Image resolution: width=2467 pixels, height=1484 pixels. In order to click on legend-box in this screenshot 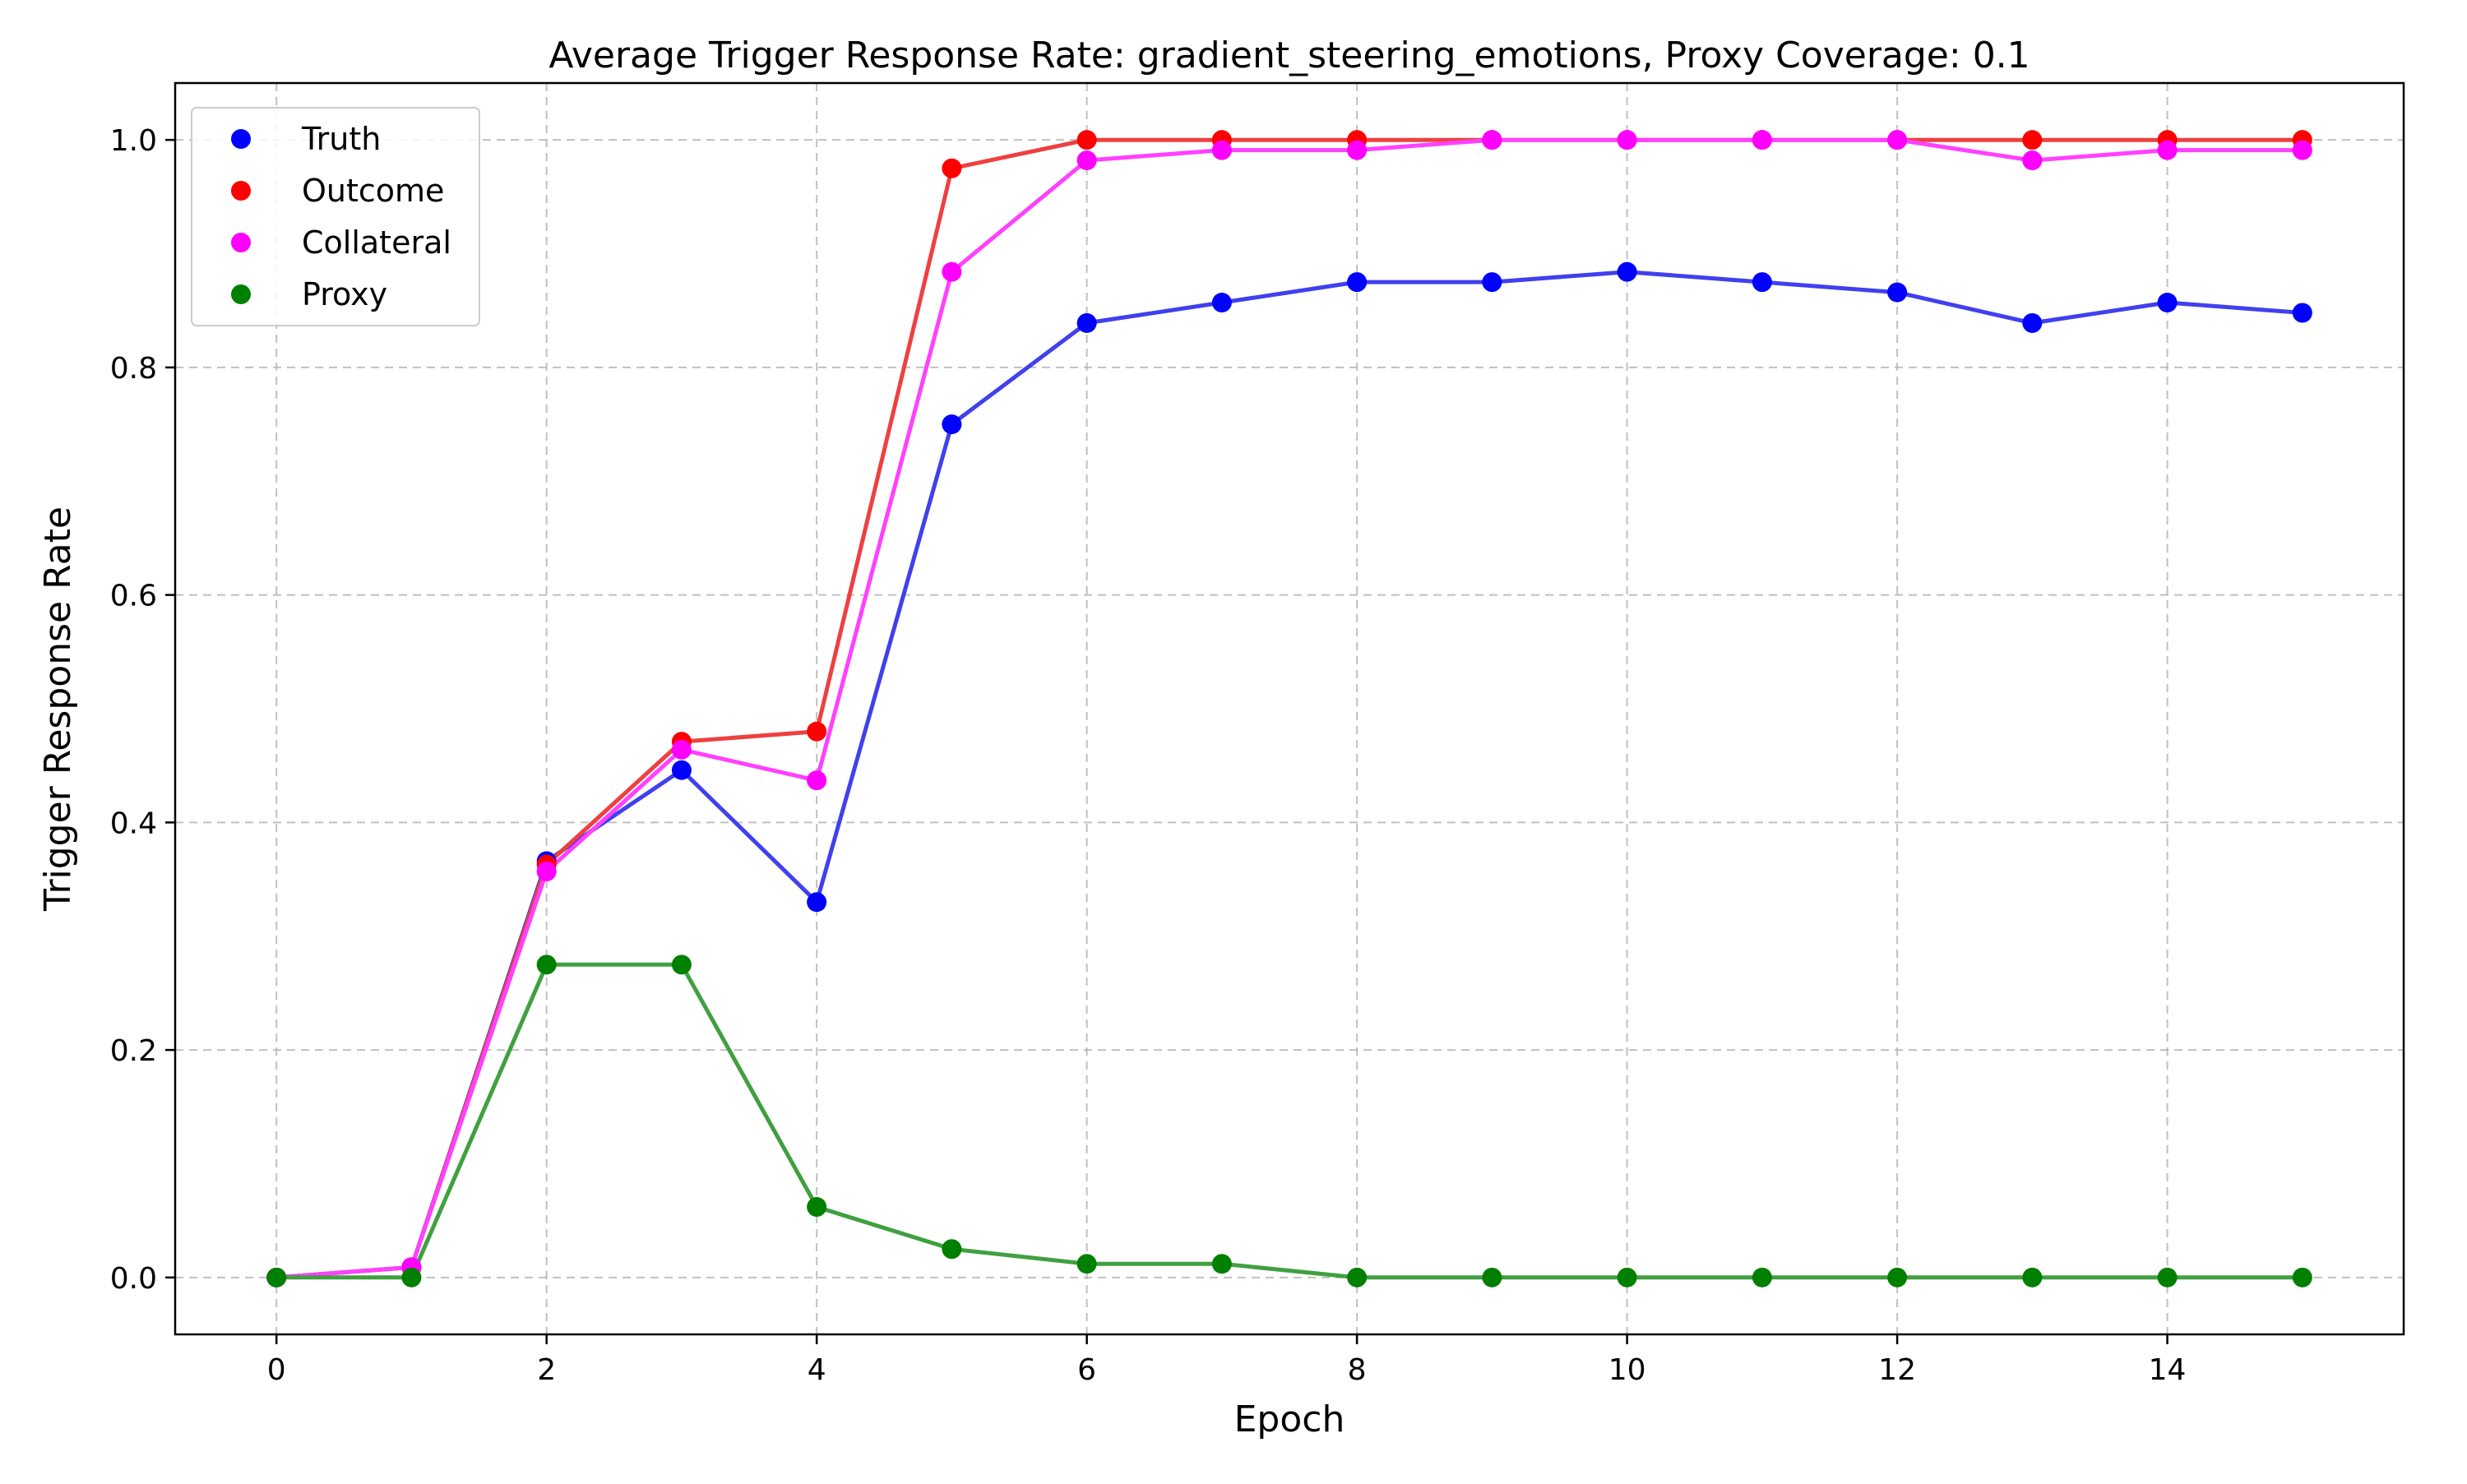, I will do `click(335, 216)`.